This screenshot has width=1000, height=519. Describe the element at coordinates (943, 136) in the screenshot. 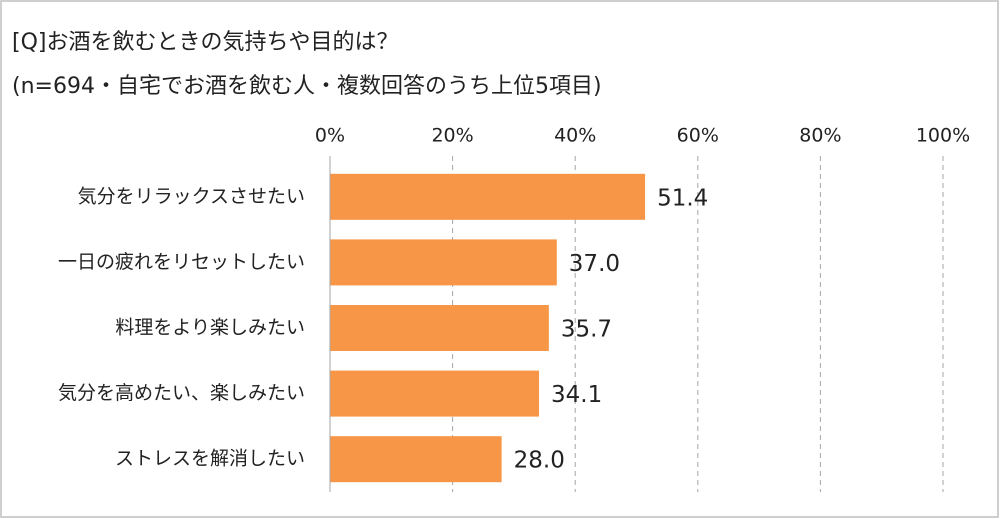

I see `x-tick-label: 100%` at that location.